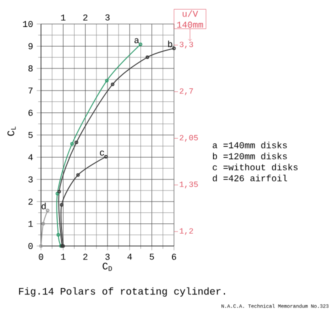 The image size is (330, 311). What do you see at coordinates (85, 17) in the screenshot?
I see `x2-tick-label: 2` at bounding box center [85, 17].